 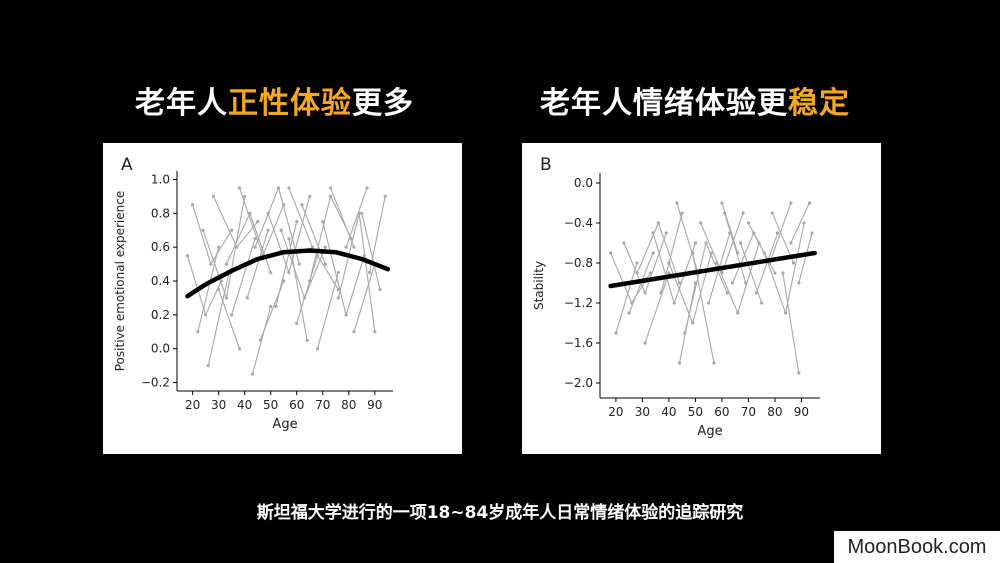 I want to click on chart-b-y-tick-label: −0.4, so click(x=578, y=223).